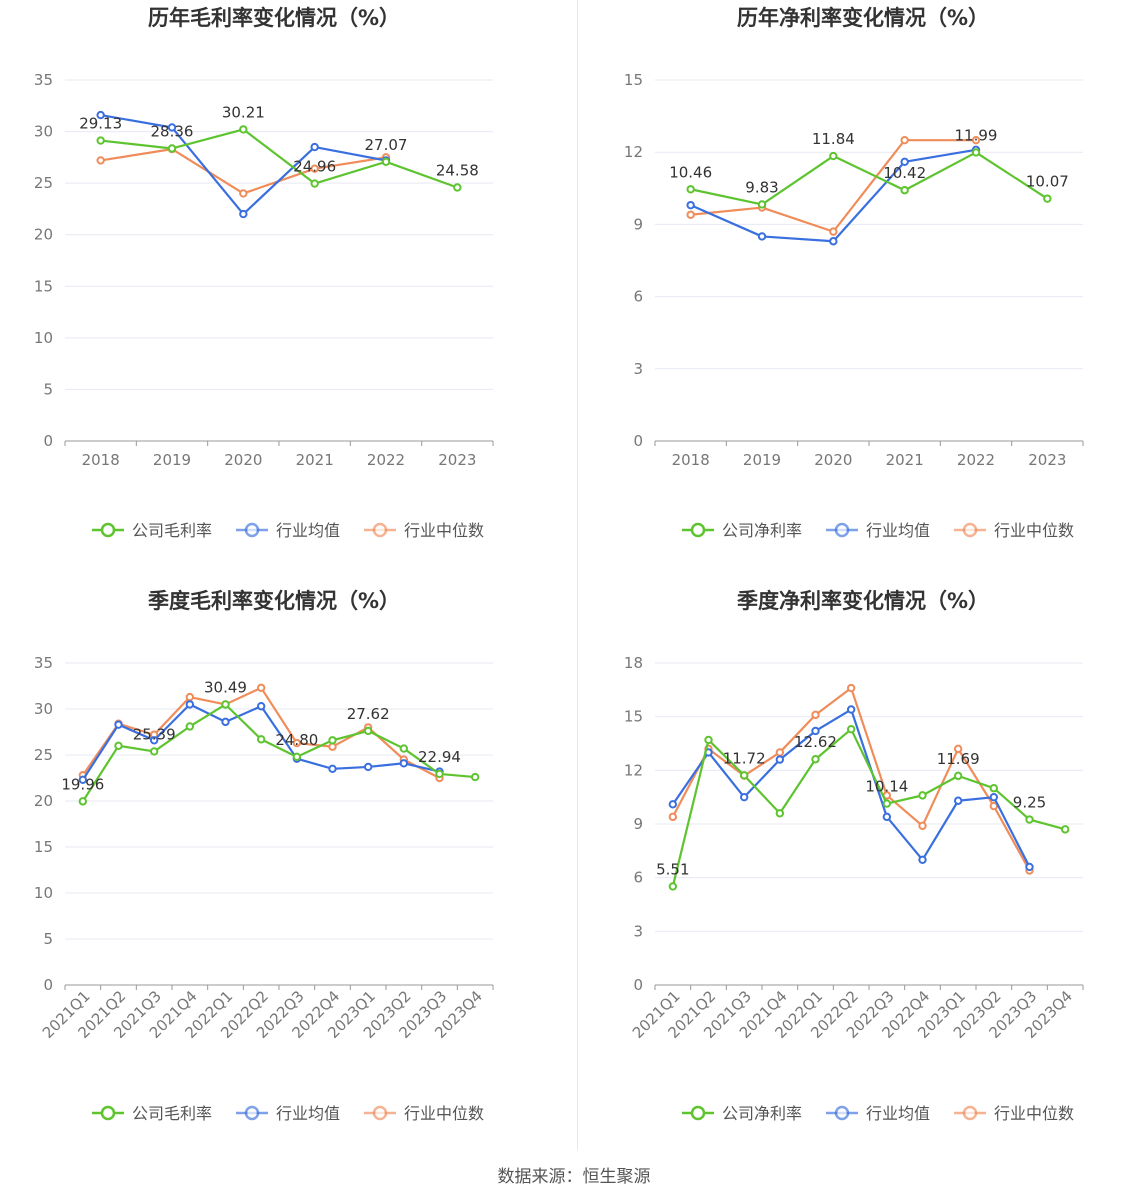  What do you see at coordinates (638, 824) in the screenshot?
I see `y-tick-label: 9` at bounding box center [638, 824].